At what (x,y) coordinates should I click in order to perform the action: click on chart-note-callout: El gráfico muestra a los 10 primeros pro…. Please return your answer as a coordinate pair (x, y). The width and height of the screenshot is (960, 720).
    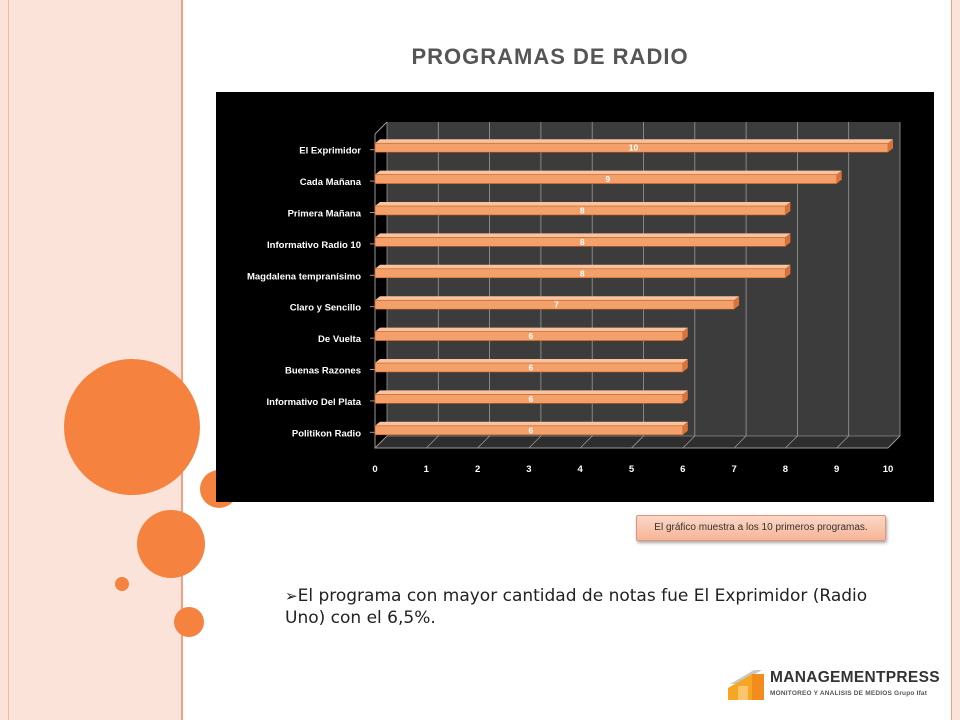
    Looking at the image, I should click on (761, 528).